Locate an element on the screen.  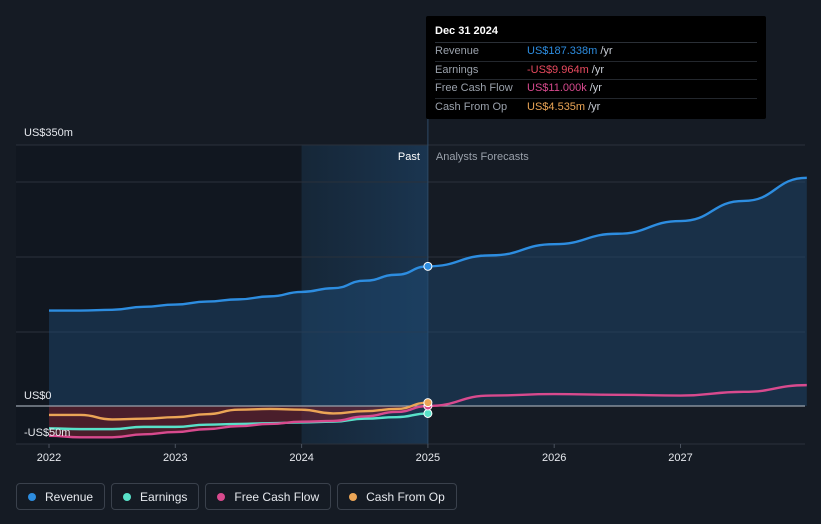
cash-from-op-line is located at coordinates (238, 411).